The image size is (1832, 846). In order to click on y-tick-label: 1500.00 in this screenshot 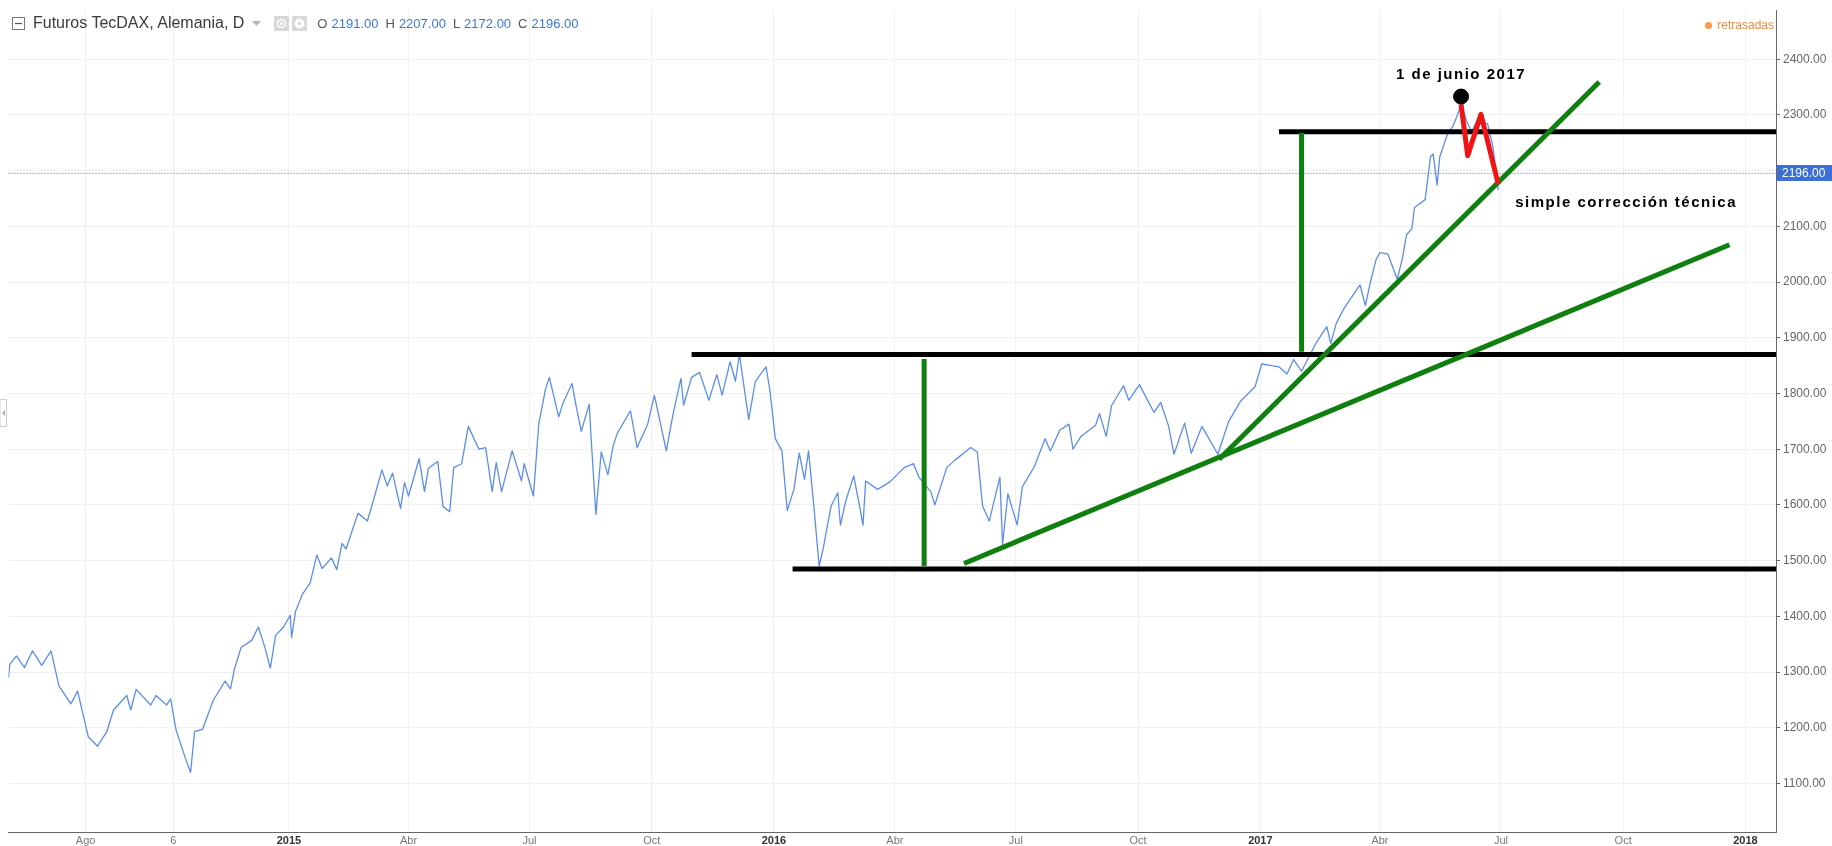, I will do `click(1805, 559)`.